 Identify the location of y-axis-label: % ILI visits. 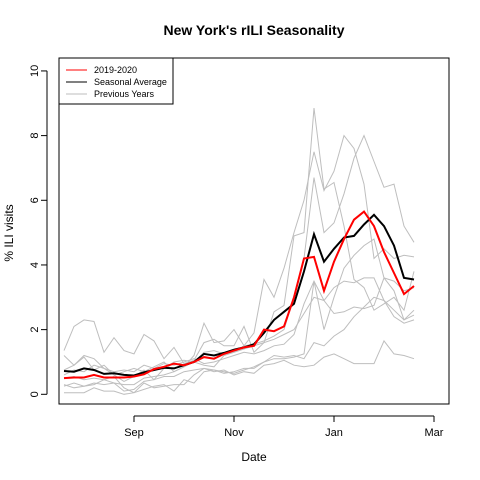
(9, 232).